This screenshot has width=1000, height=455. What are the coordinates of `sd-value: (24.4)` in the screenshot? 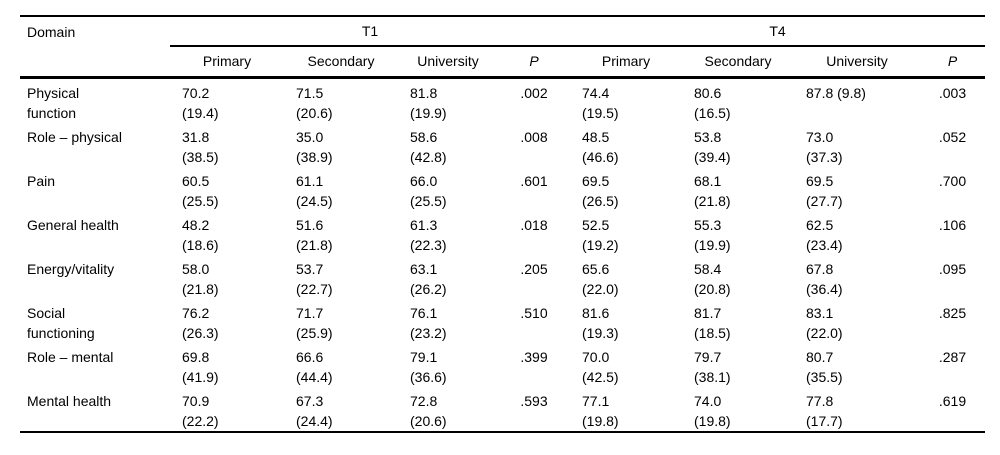 It's located at (314, 420).